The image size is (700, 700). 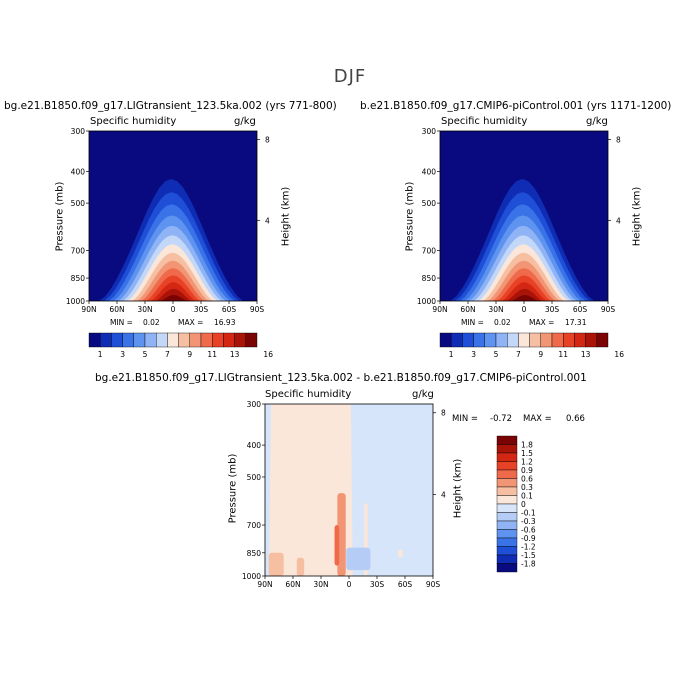 I want to click on panel1-ytick-label: 700, so click(x=78, y=251).